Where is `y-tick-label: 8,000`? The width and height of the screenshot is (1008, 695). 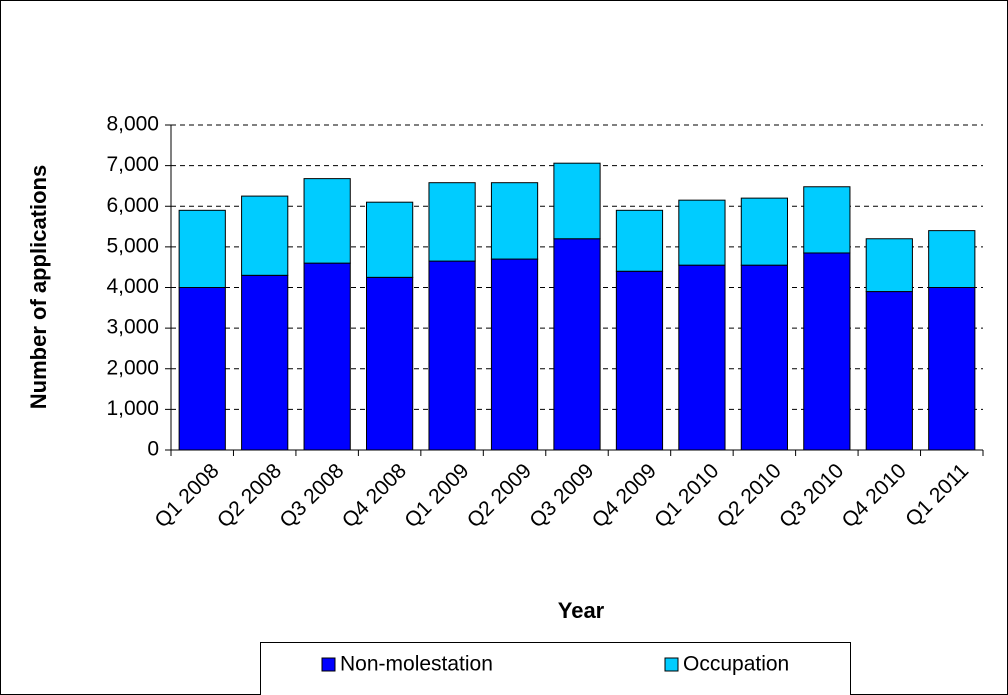 y-tick-label: 8,000 is located at coordinates (132, 124).